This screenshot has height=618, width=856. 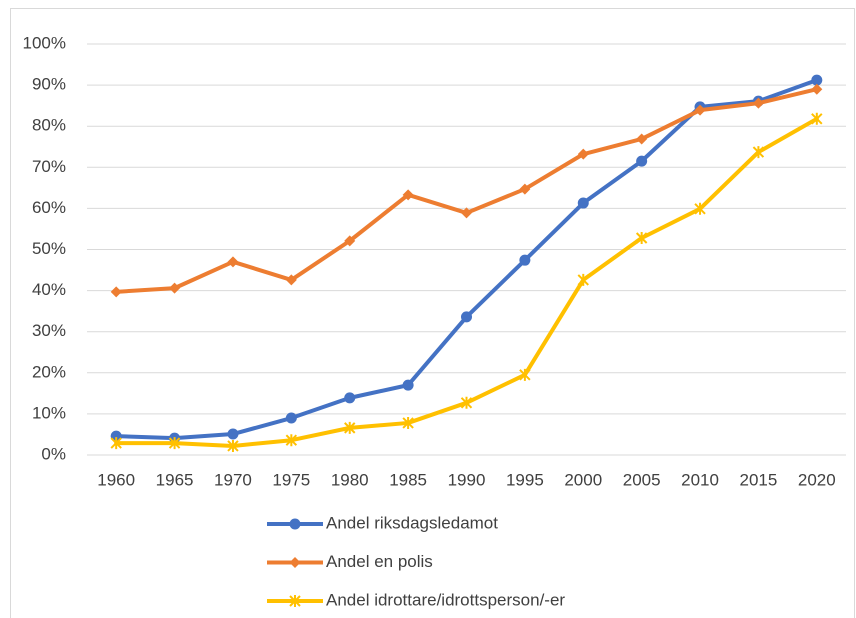 What do you see at coordinates (642, 479) in the screenshot?
I see `x-tick-label: 2005` at bounding box center [642, 479].